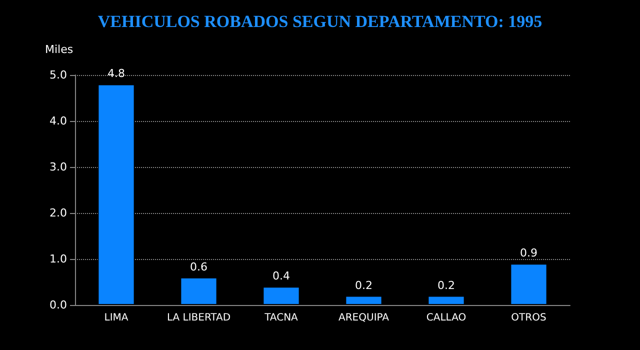 This screenshot has height=350, width=640. What do you see at coordinates (528, 318) in the screenshot?
I see `x-tick-label: OTROS` at bounding box center [528, 318].